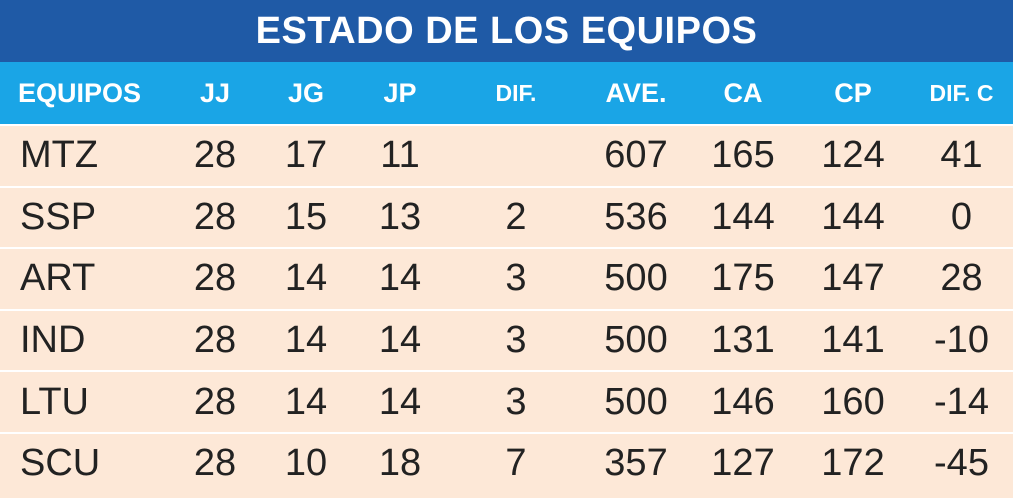  I want to click on header-jp: JP, so click(400, 92).